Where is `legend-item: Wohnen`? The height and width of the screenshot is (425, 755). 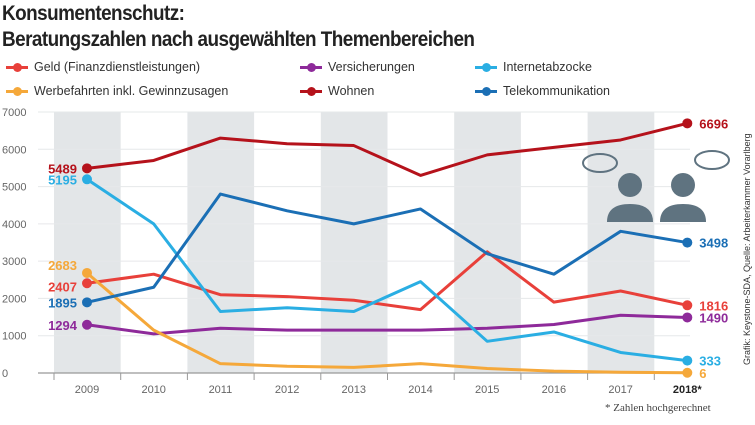
legend-item: Wohnen is located at coordinates (337, 91).